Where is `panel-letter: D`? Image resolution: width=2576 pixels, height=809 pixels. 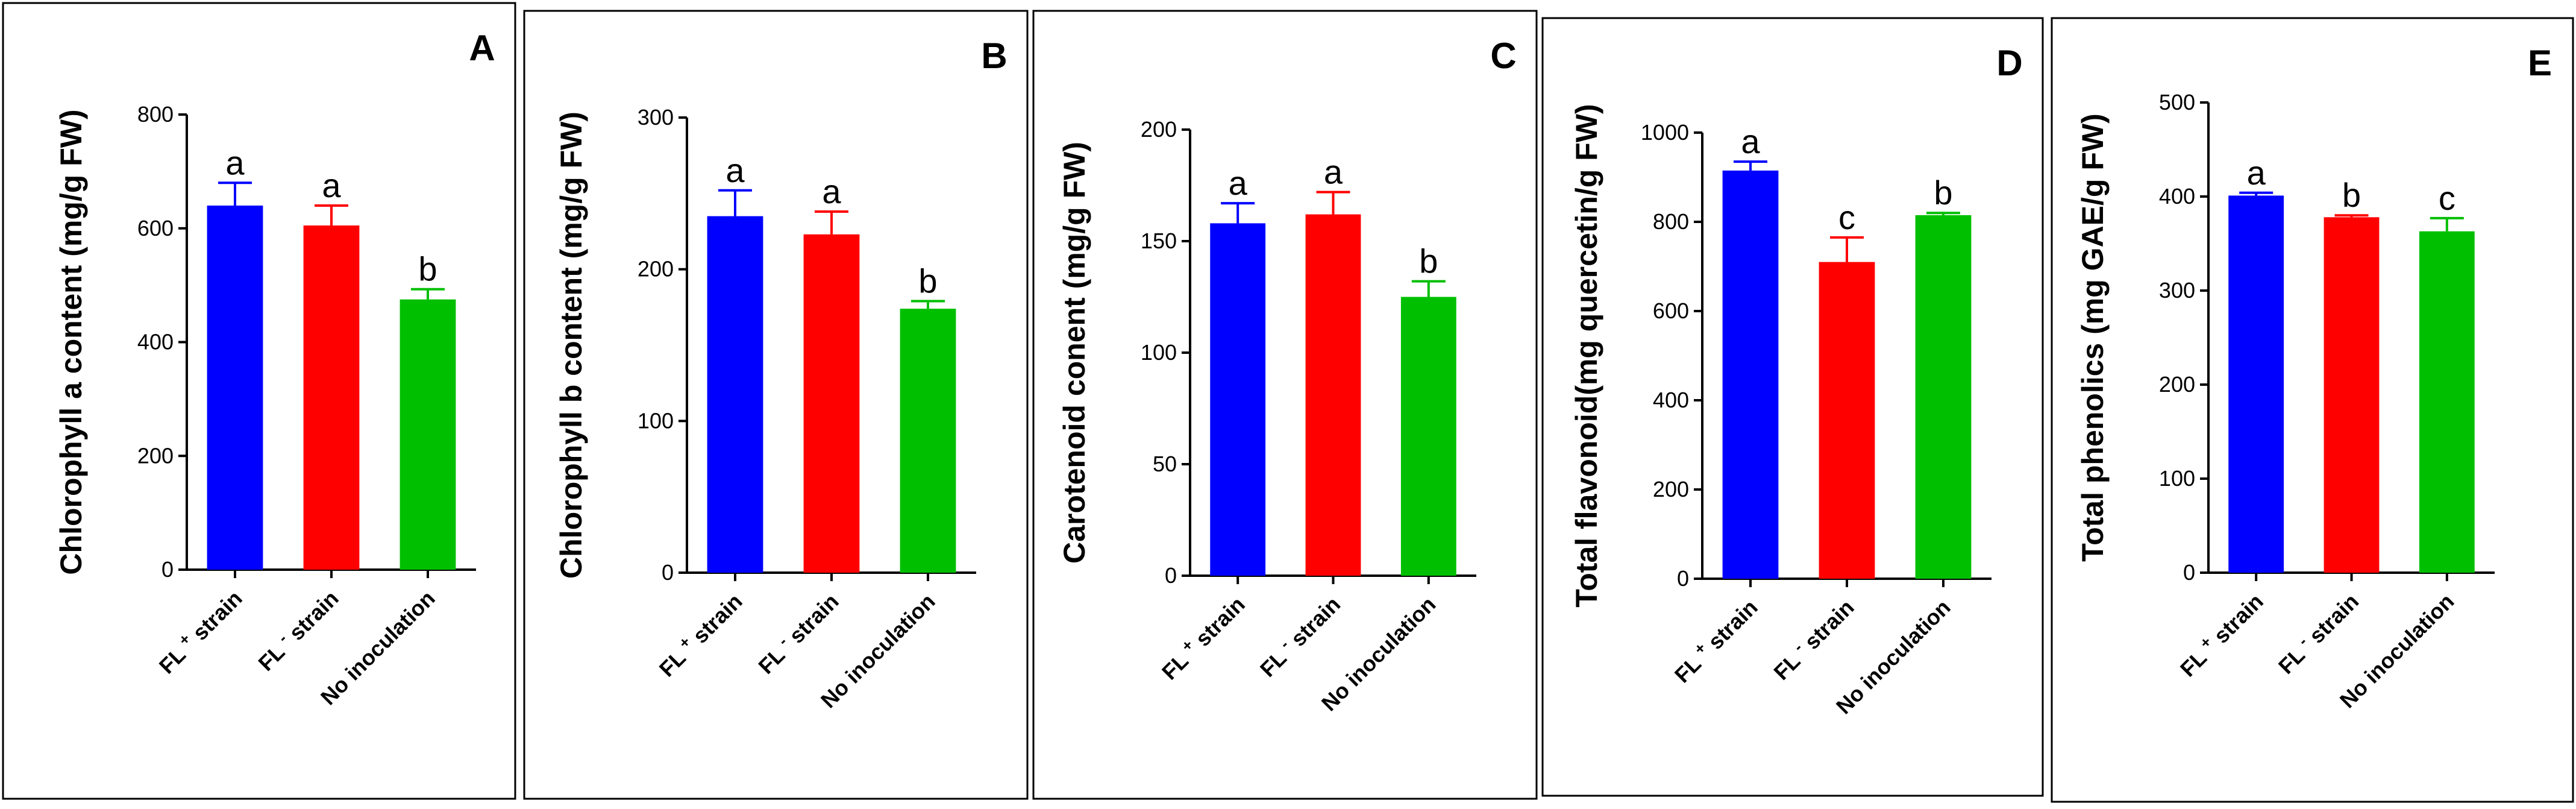
panel-letter: D is located at coordinates (2009, 63).